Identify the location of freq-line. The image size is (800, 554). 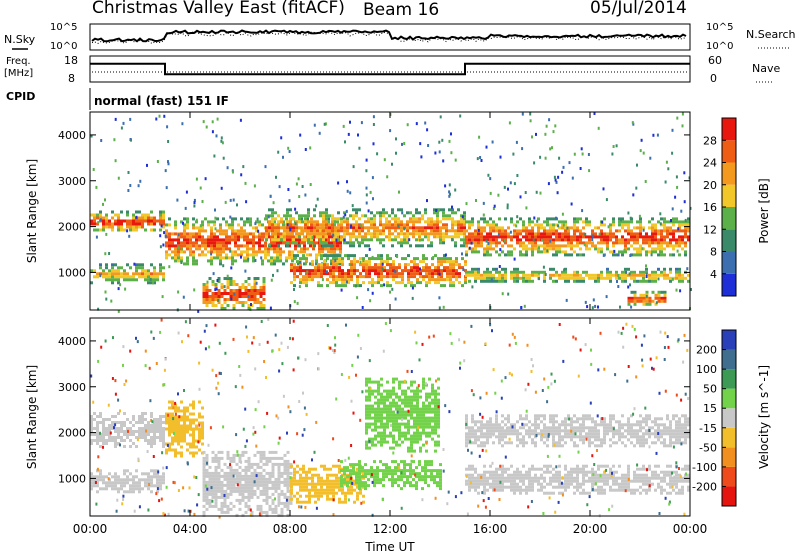
(390, 69).